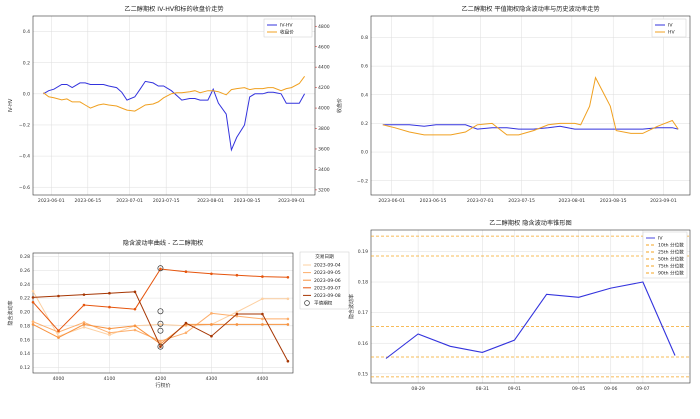 This screenshot has width=700, height=419. What do you see at coordinates (163, 243) in the screenshot?
I see `chart-title: 隐含波动率曲线 - 乙二醇期权` at bounding box center [163, 243].